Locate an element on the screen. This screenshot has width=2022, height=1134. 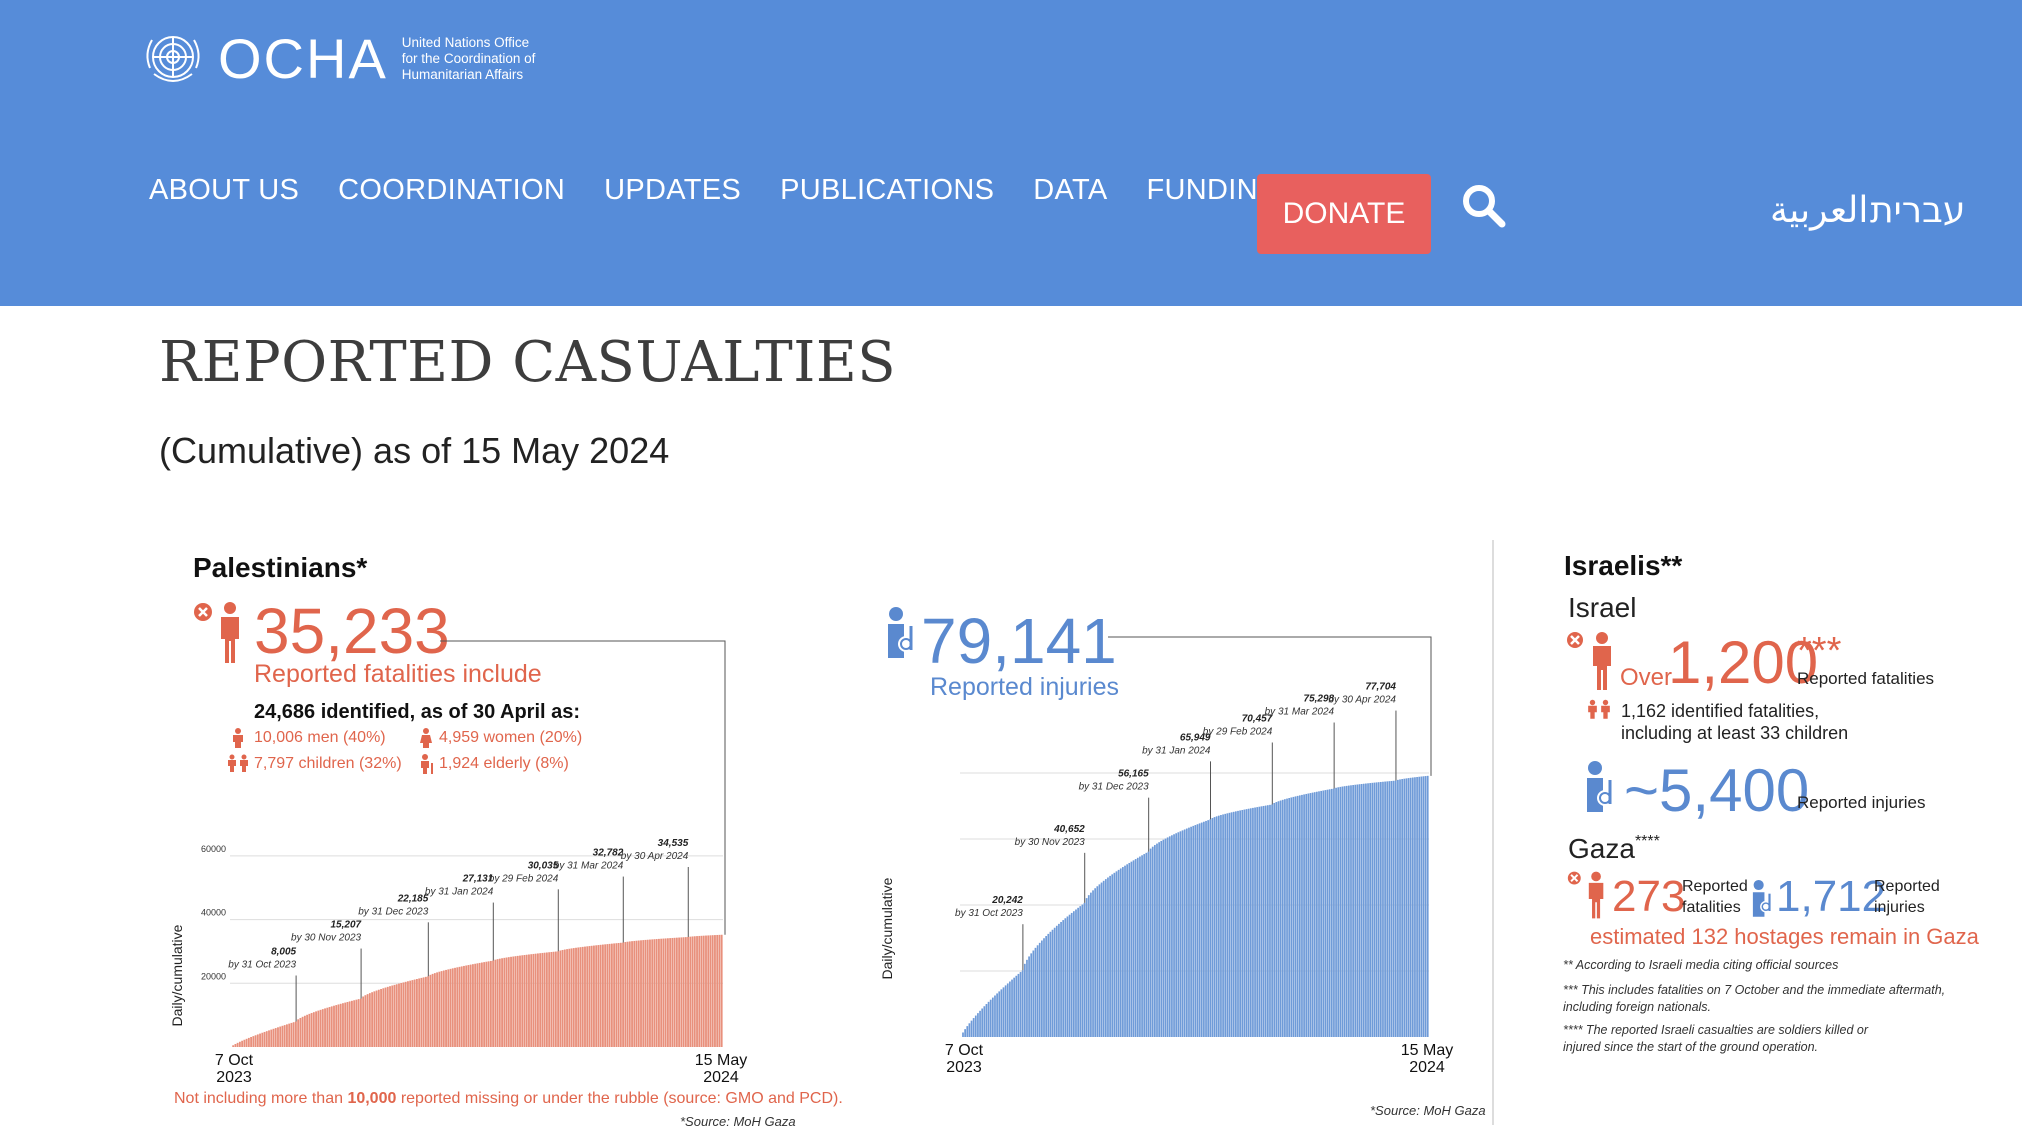
nav-data: DATA is located at coordinates (1070, 190).